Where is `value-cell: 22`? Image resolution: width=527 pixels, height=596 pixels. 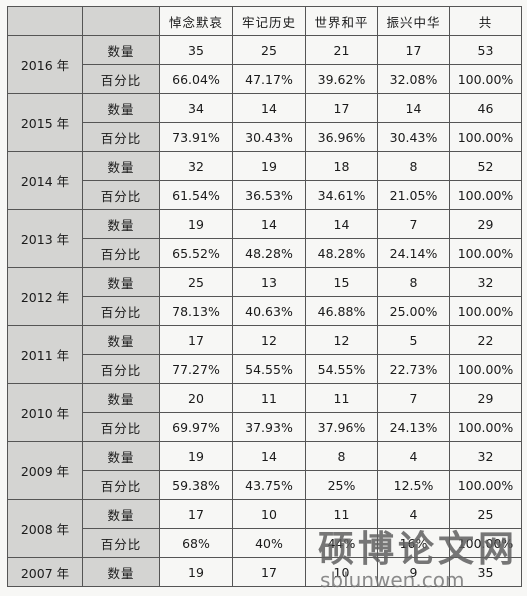
value-cell: 22 is located at coordinates (485, 340).